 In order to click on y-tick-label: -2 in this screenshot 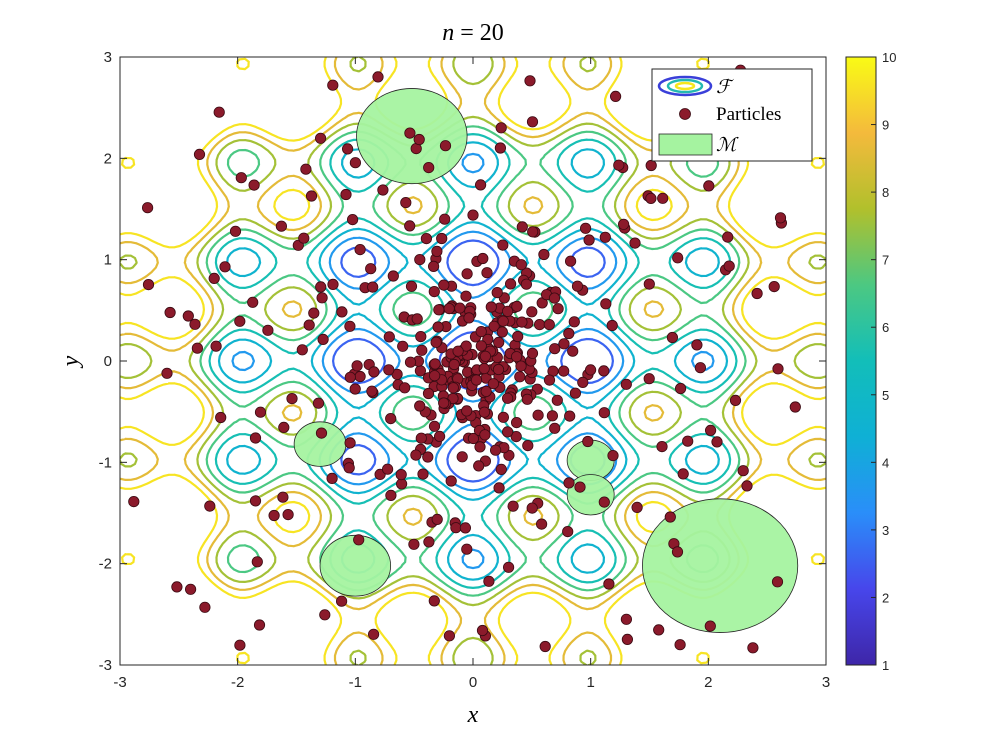, I will do `click(105, 564)`.